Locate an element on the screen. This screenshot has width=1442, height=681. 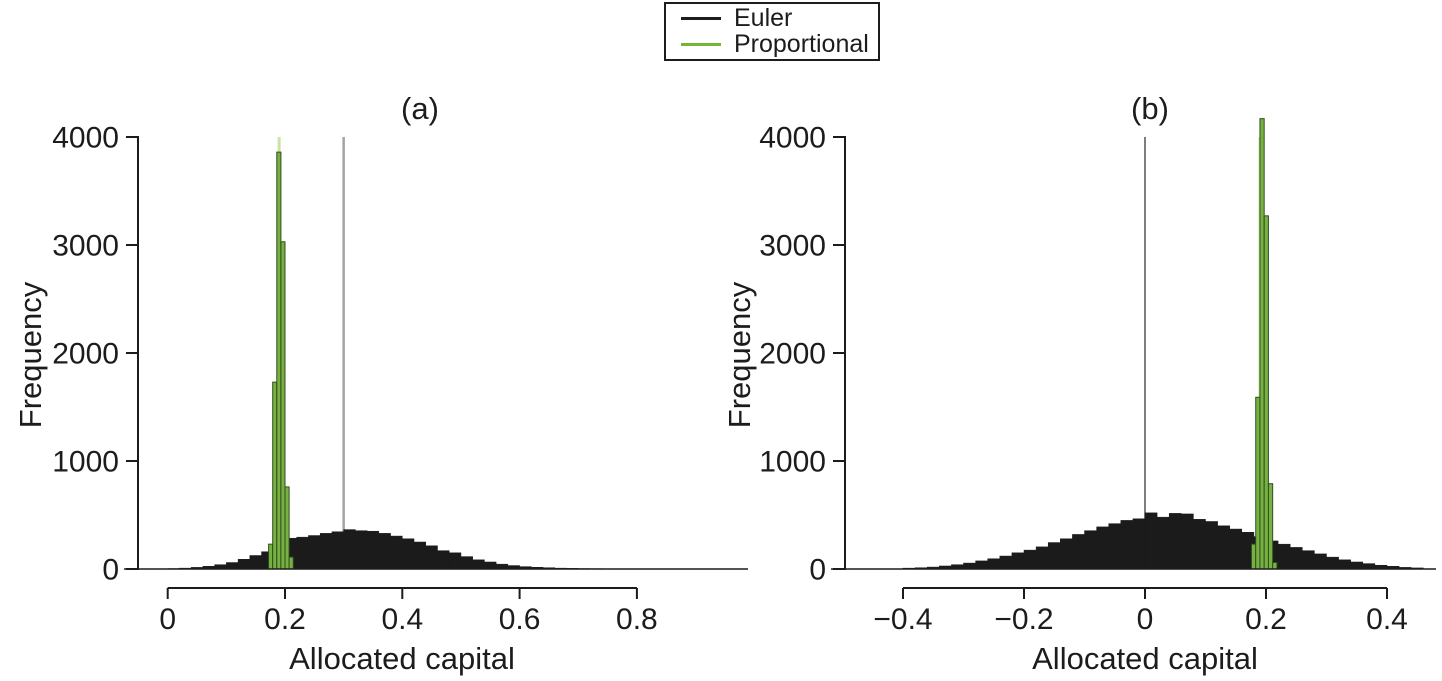
euler-line-swatch-icon is located at coordinates (701, 18).